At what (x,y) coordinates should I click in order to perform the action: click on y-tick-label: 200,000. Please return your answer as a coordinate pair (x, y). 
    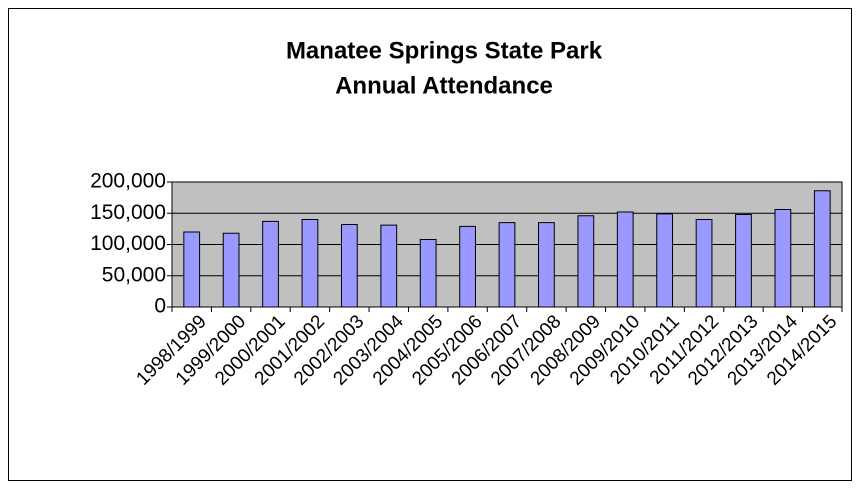
    Looking at the image, I should click on (128, 181).